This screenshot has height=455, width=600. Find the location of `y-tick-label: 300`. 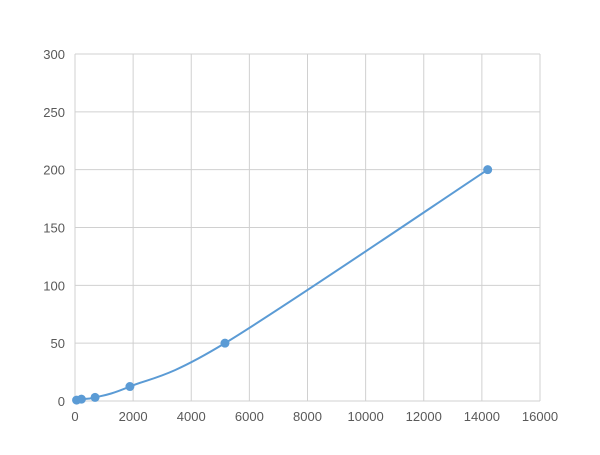

y-tick-label: 300 is located at coordinates (54, 54).